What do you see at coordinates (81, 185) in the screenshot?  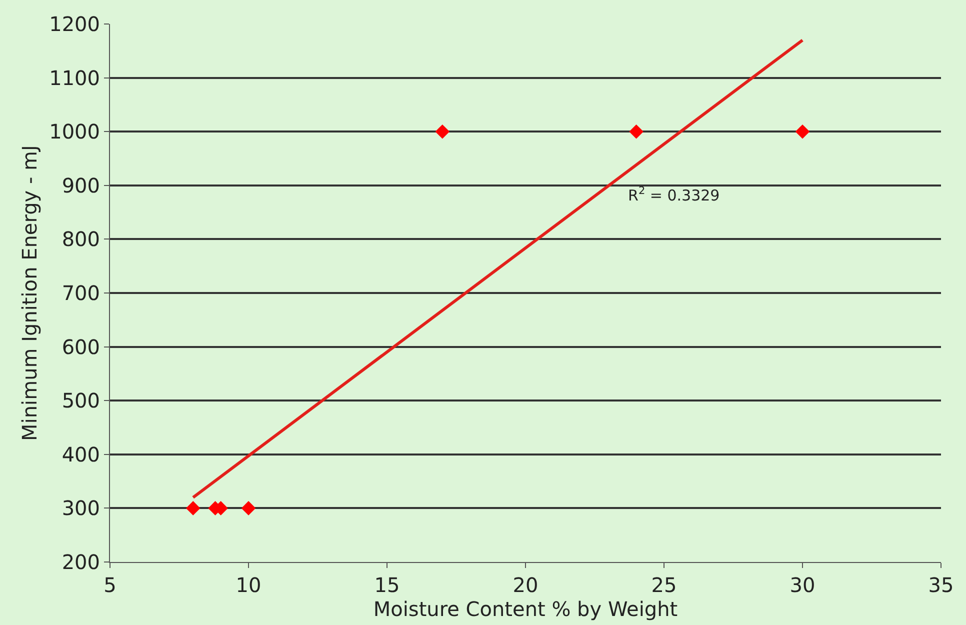 I see `y-tick-label: 900` at bounding box center [81, 185].